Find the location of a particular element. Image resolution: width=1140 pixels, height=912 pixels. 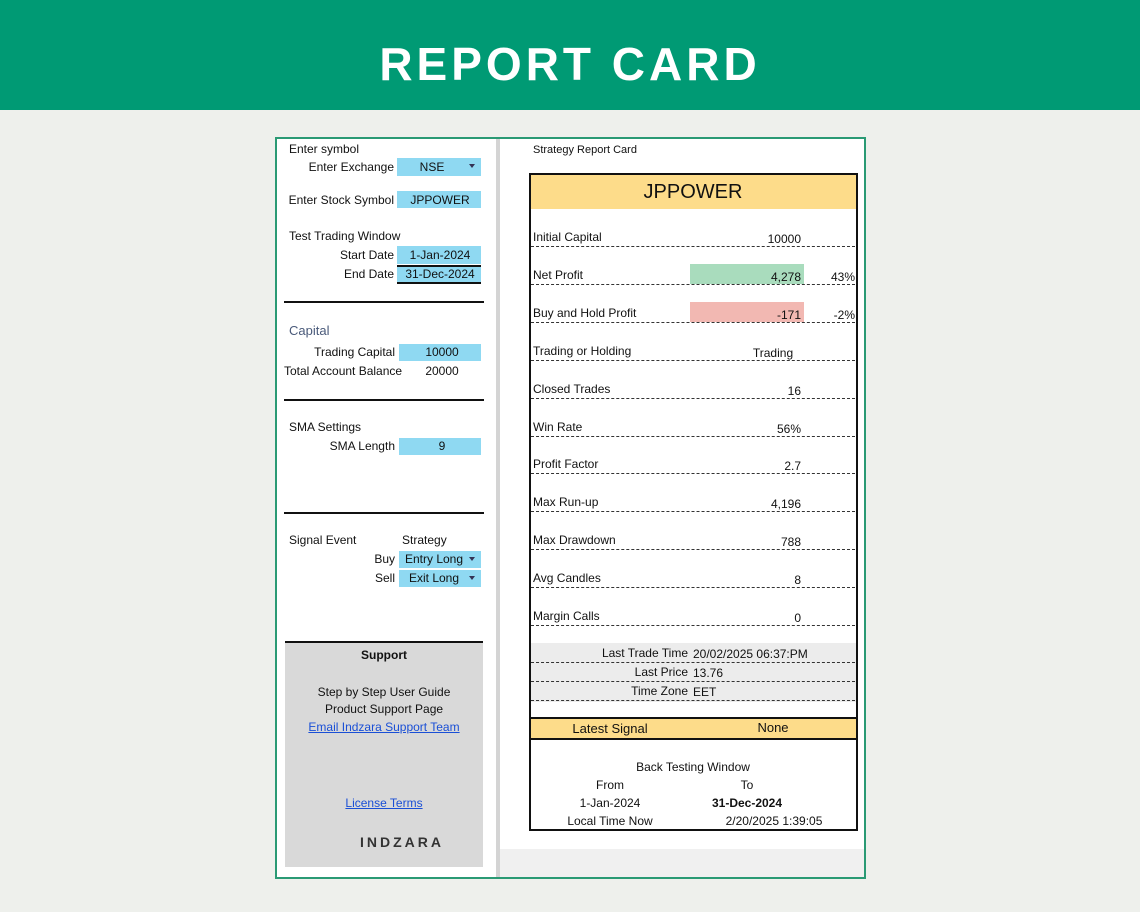

field-value: 9 is located at coordinates (442, 446).